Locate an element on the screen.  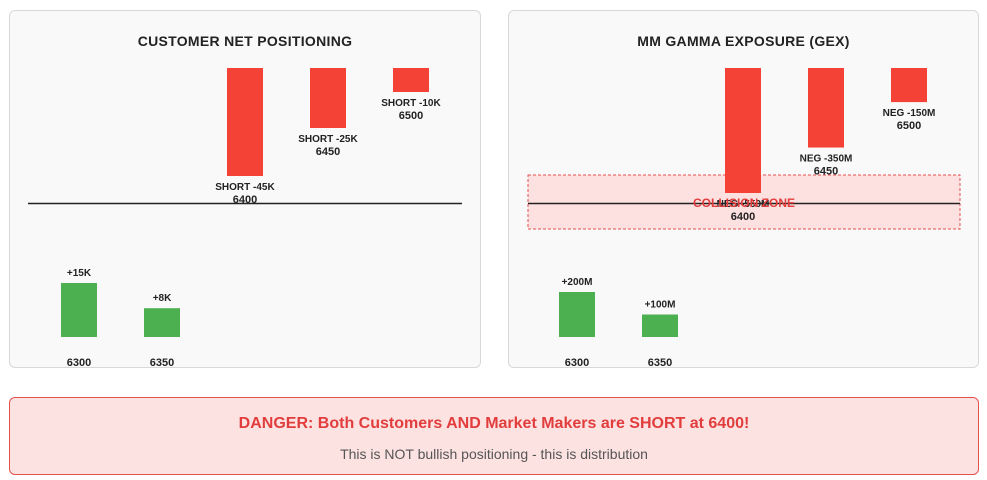
gex-value-label-6350: +100M is located at coordinates (660, 305).